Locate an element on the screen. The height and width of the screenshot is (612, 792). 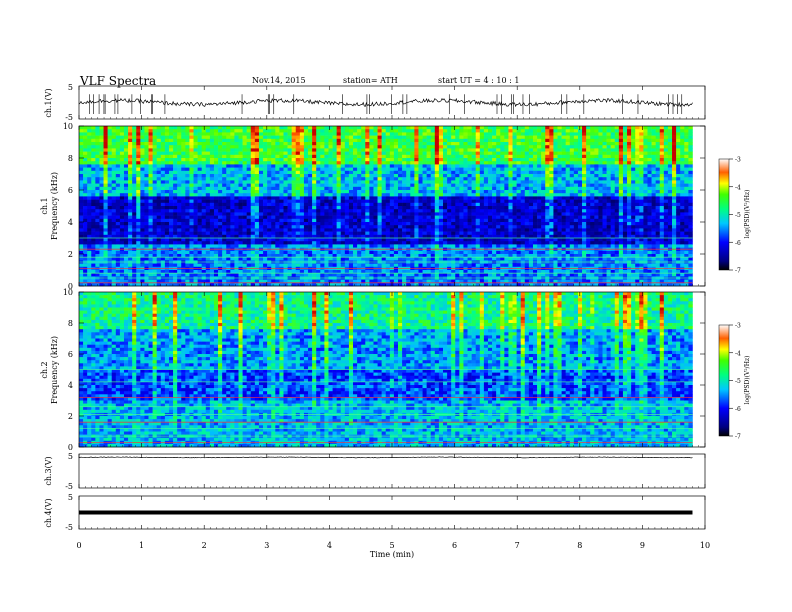
time-axis-label: Time (min) is located at coordinates (392, 554).